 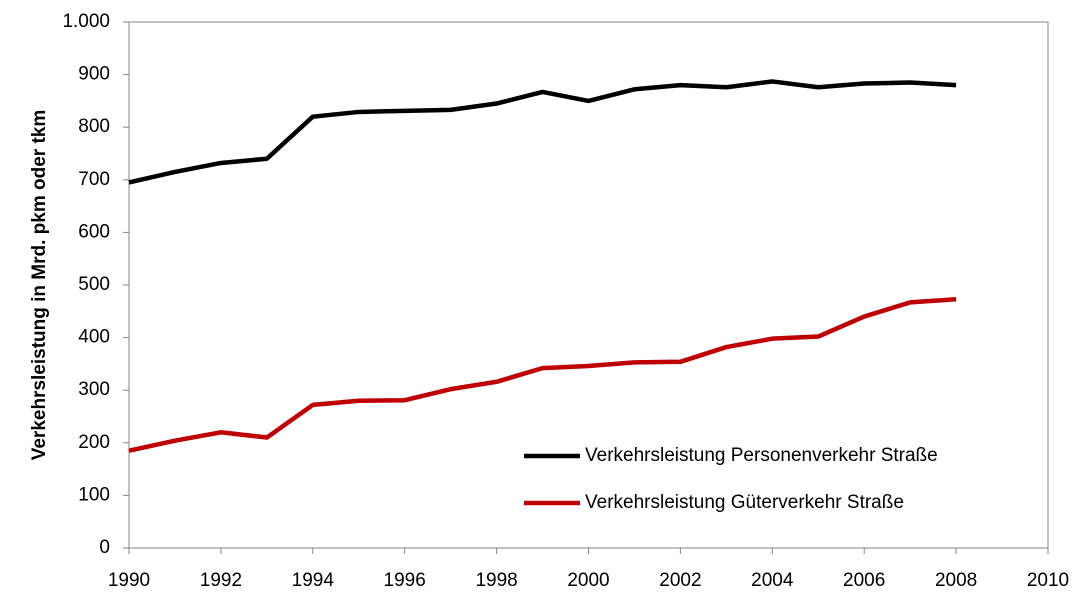 What do you see at coordinates (313, 580) in the screenshot?
I see `x-tick-label: 1994` at bounding box center [313, 580].